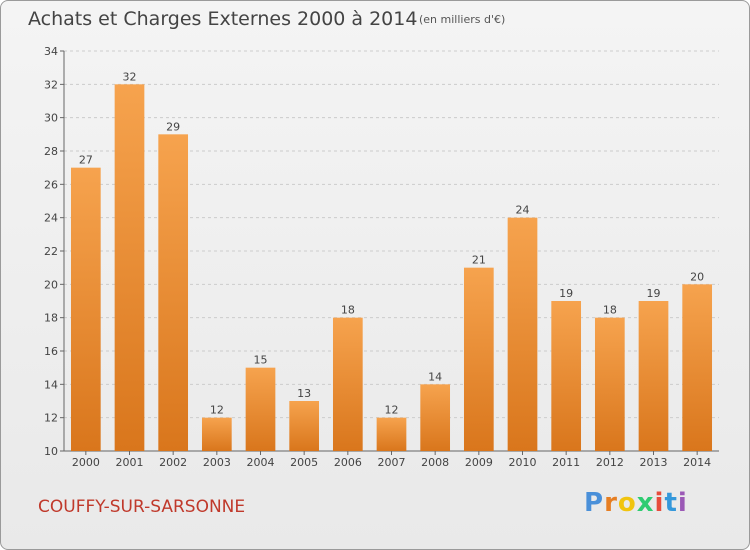 The height and width of the screenshot is (550, 750). I want to click on y-tick-label: 16, so click(51, 351).